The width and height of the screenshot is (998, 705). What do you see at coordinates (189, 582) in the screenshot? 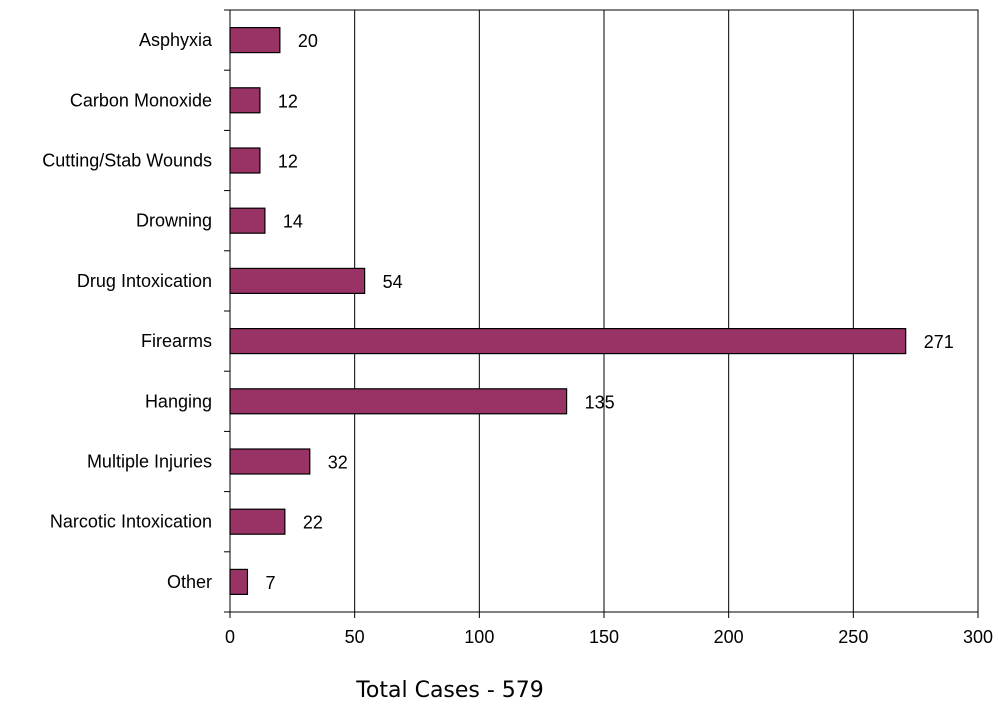
I see `category-label: Other` at bounding box center [189, 582].